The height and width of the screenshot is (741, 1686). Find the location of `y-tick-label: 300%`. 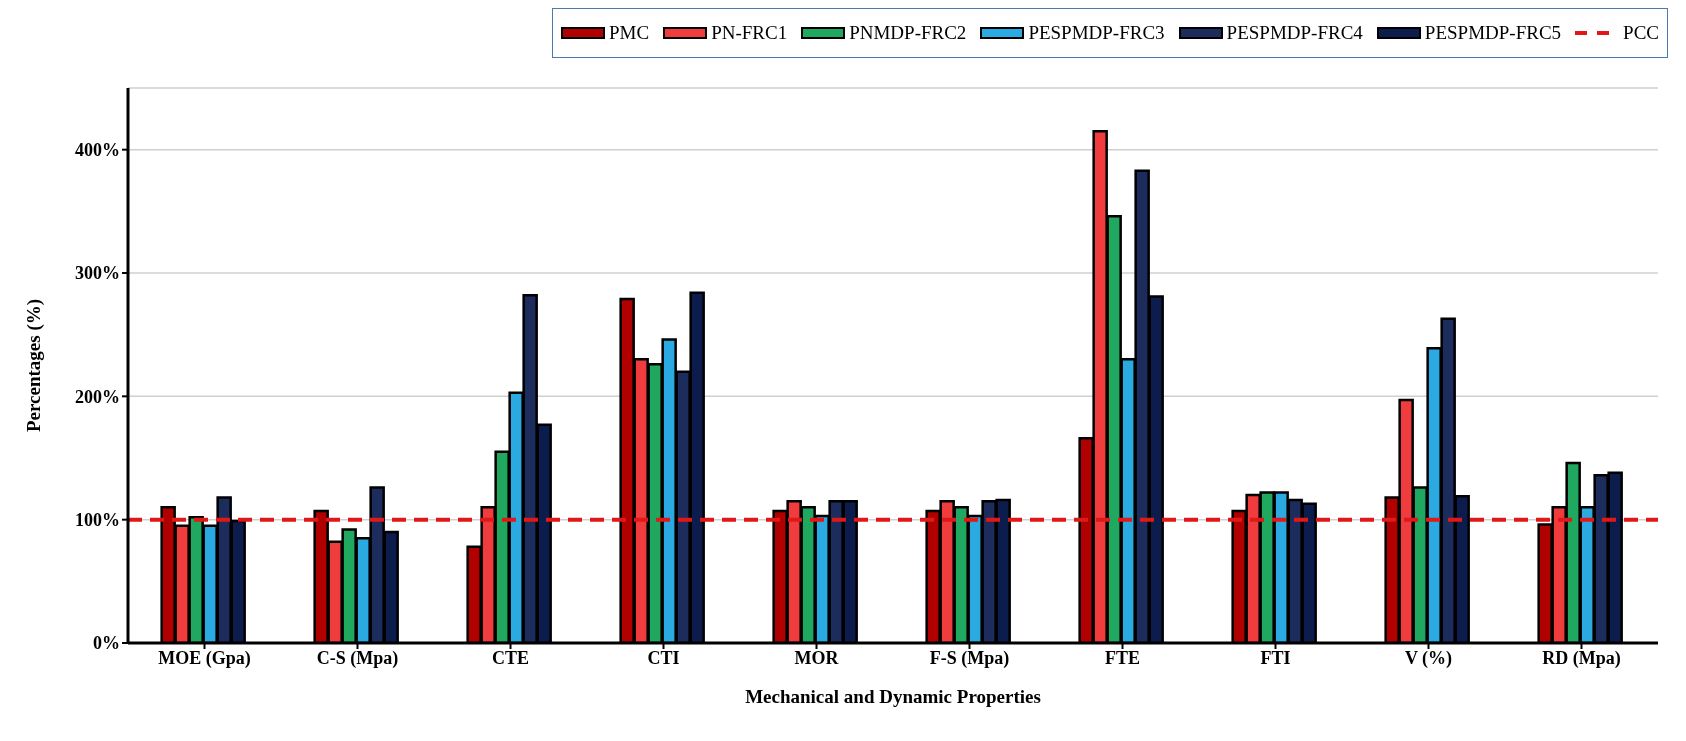

y-tick-label: 300% is located at coordinates (97, 273).